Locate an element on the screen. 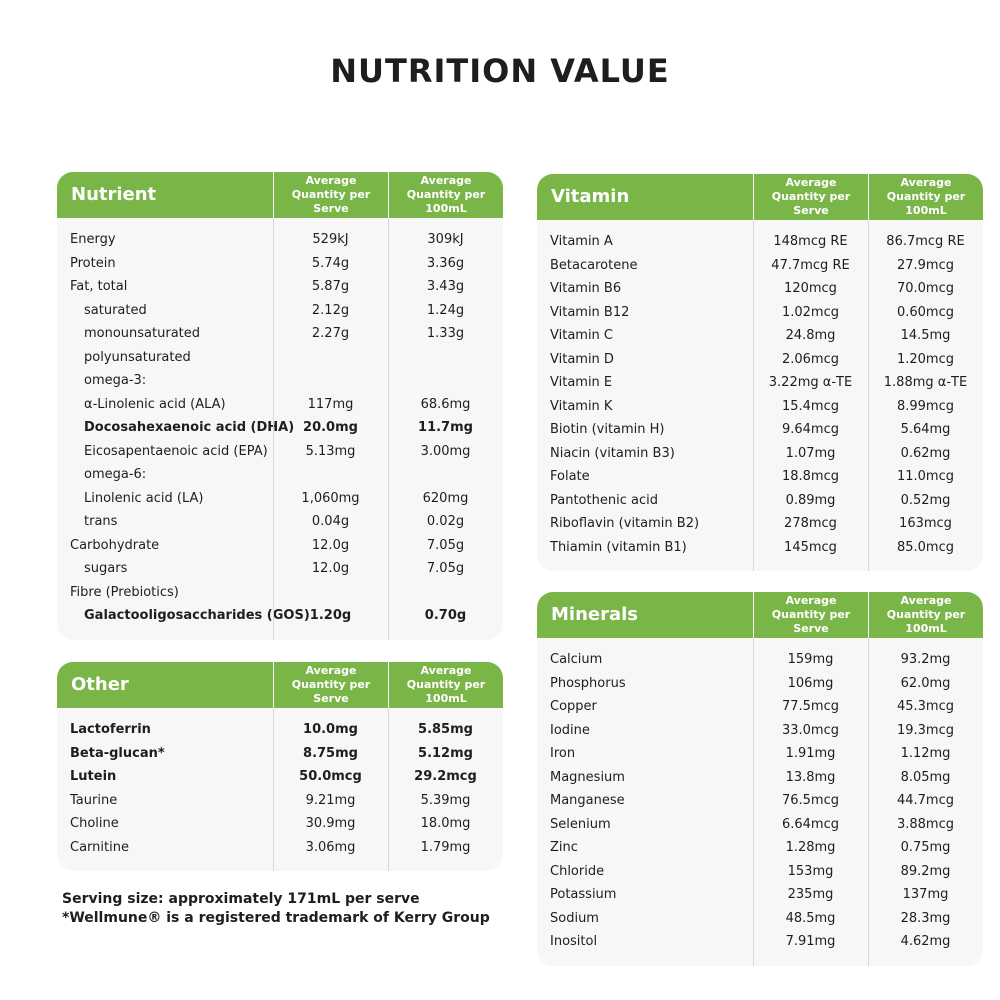 The image size is (1000, 1000). table-cell: 62.0mg is located at coordinates (925, 683).